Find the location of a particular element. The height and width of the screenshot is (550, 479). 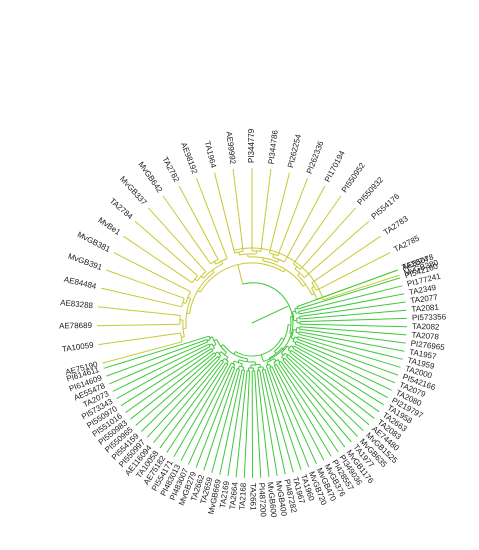

leaf-label: TA1964 is located at coordinates (211, 154).